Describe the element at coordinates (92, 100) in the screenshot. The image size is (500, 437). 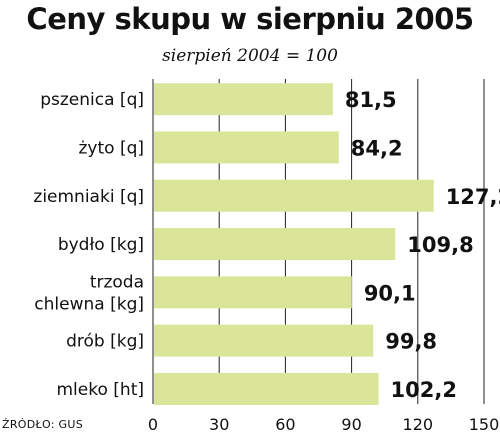
I see `category-label: pszenica [q]` at that location.